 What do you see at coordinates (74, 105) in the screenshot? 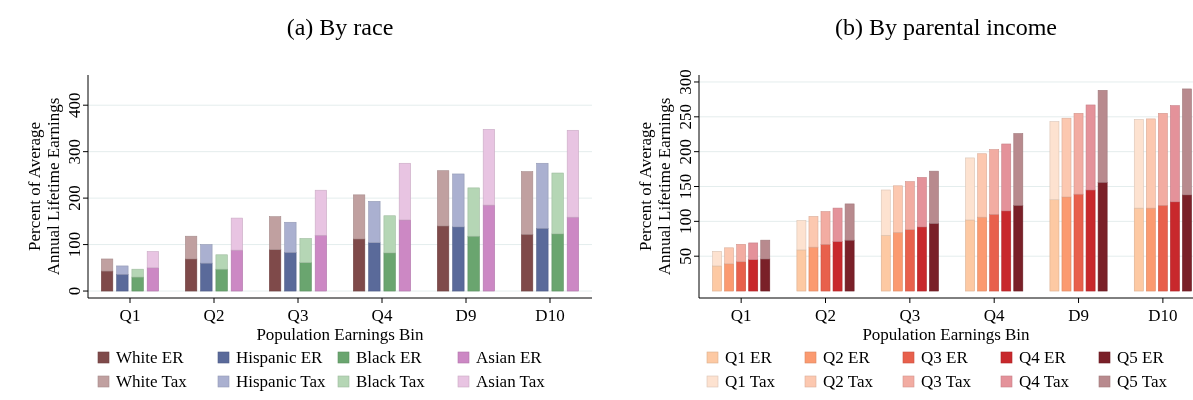
I see `y-tick-label: 400` at bounding box center [74, 105].